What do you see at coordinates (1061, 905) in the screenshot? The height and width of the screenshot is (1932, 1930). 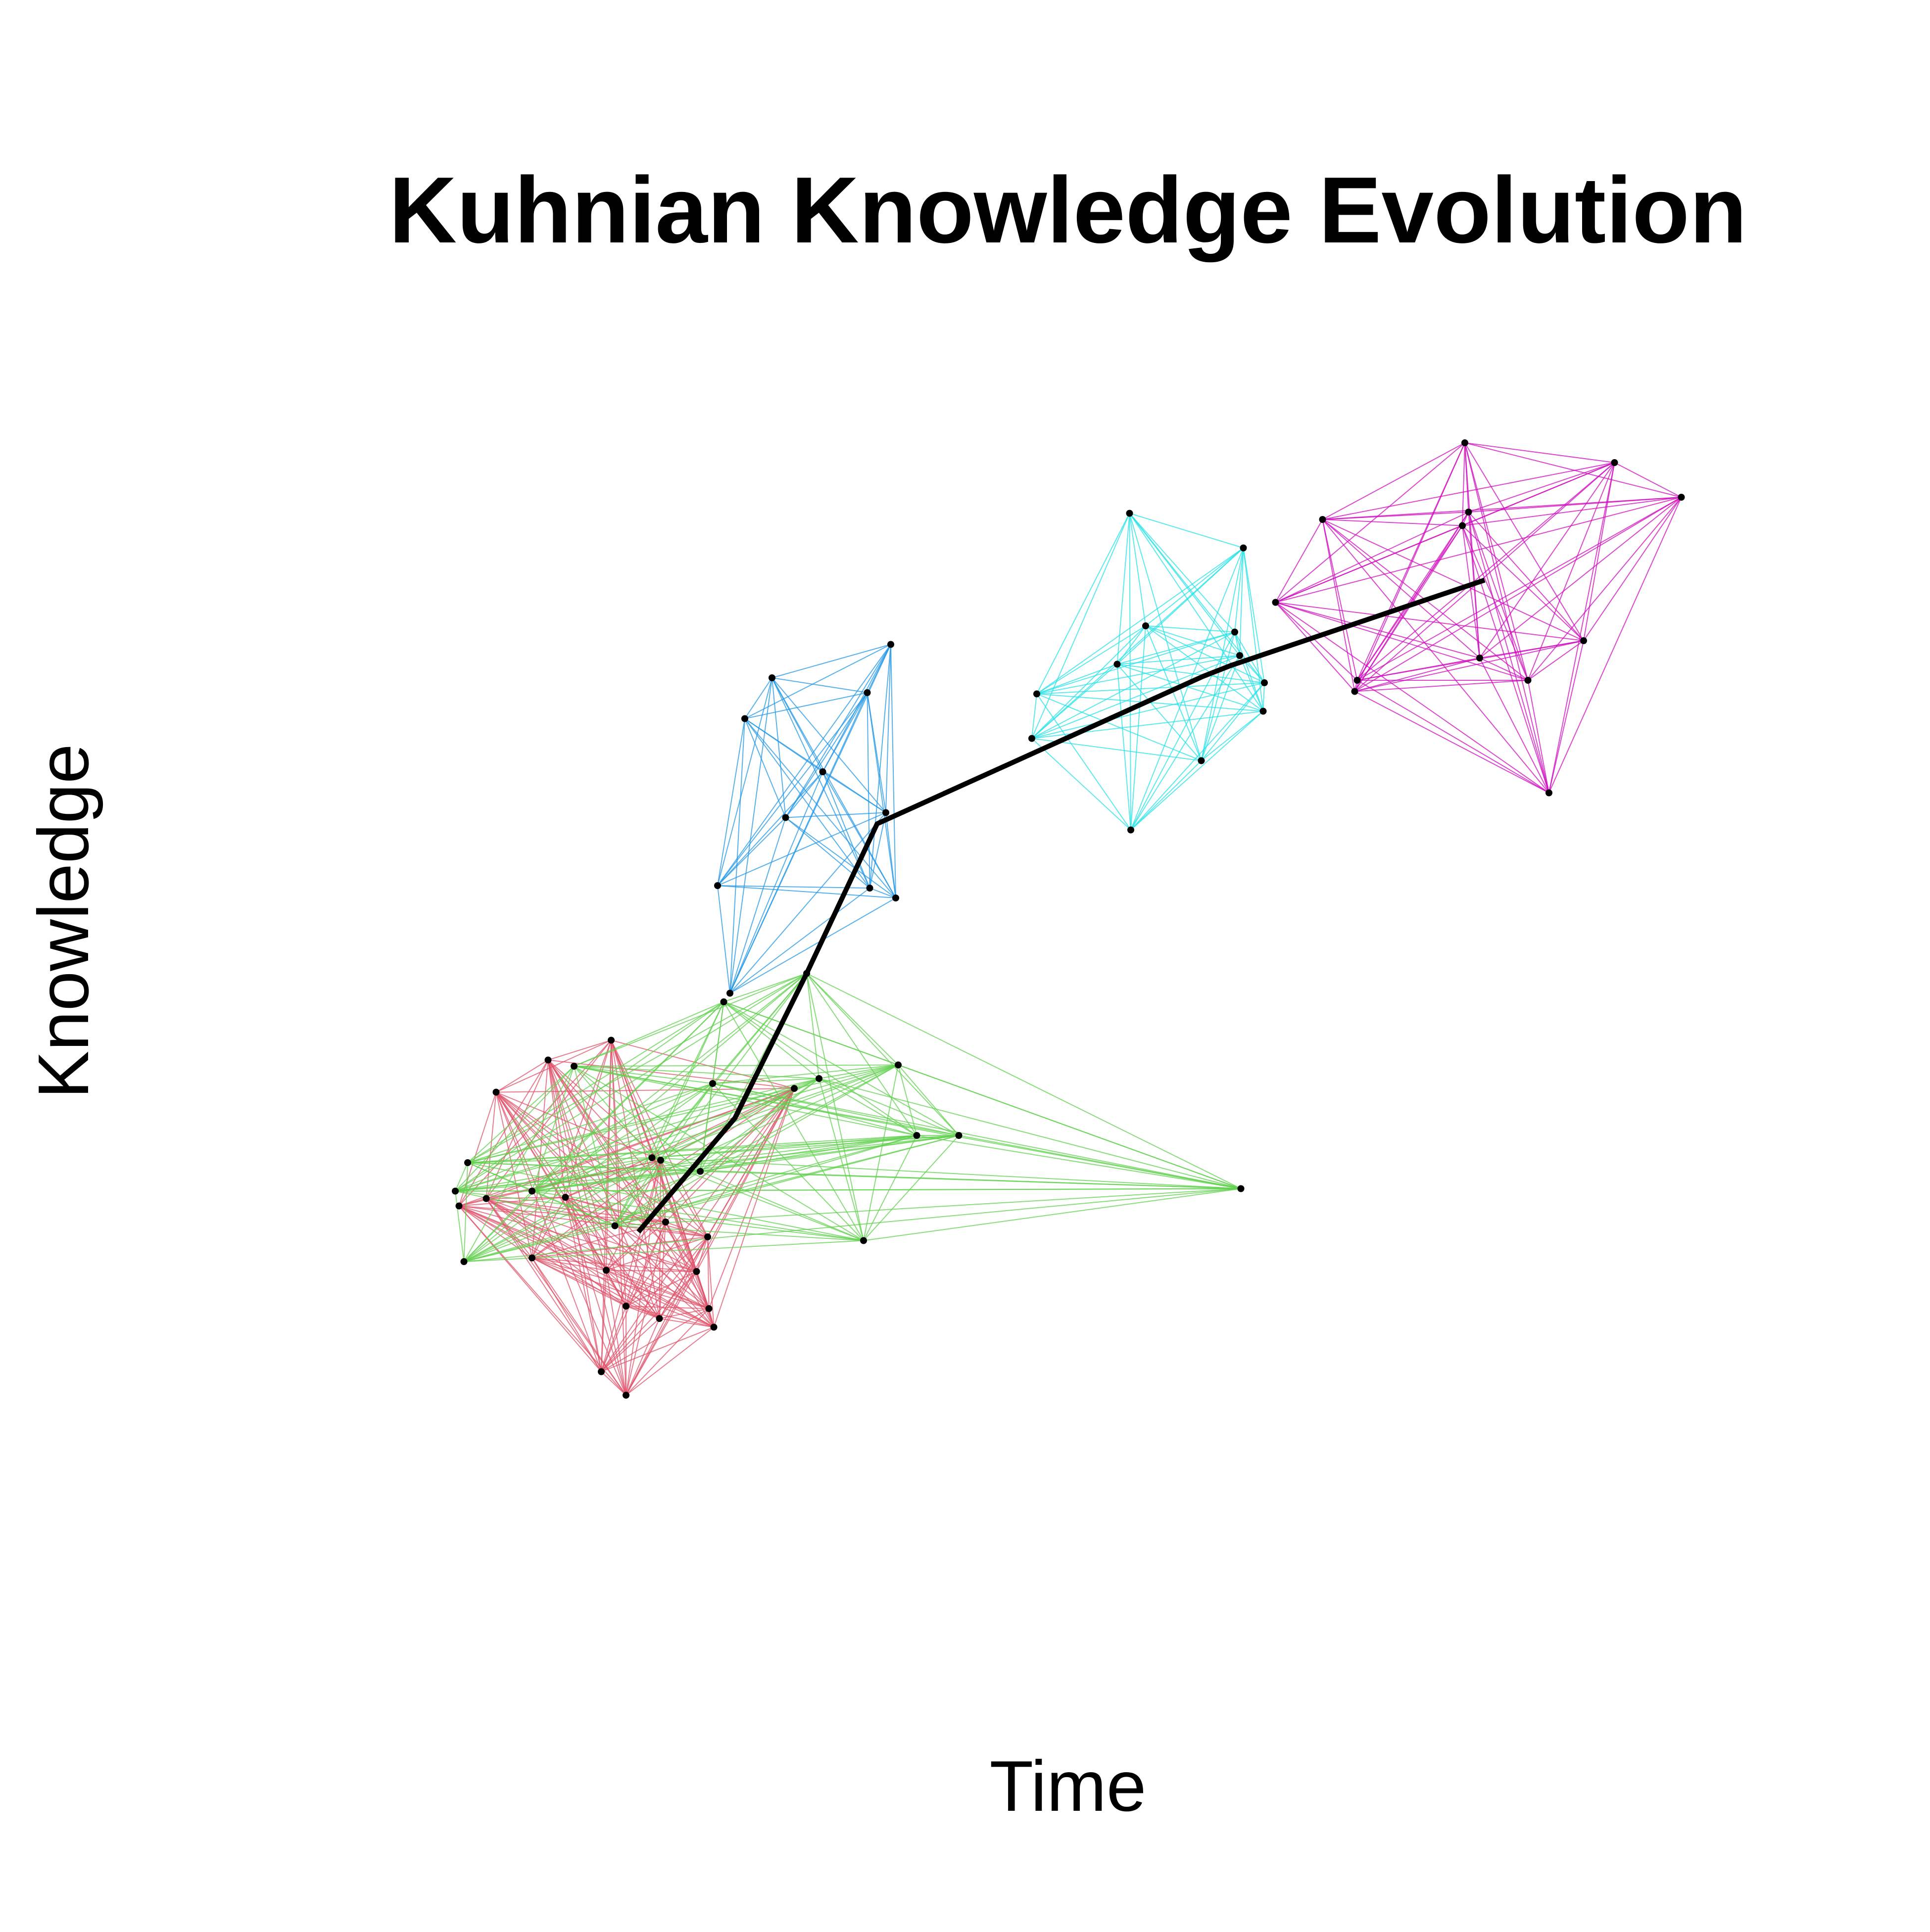 I see `trajectory-layer` at bounding box center [1061, 905].